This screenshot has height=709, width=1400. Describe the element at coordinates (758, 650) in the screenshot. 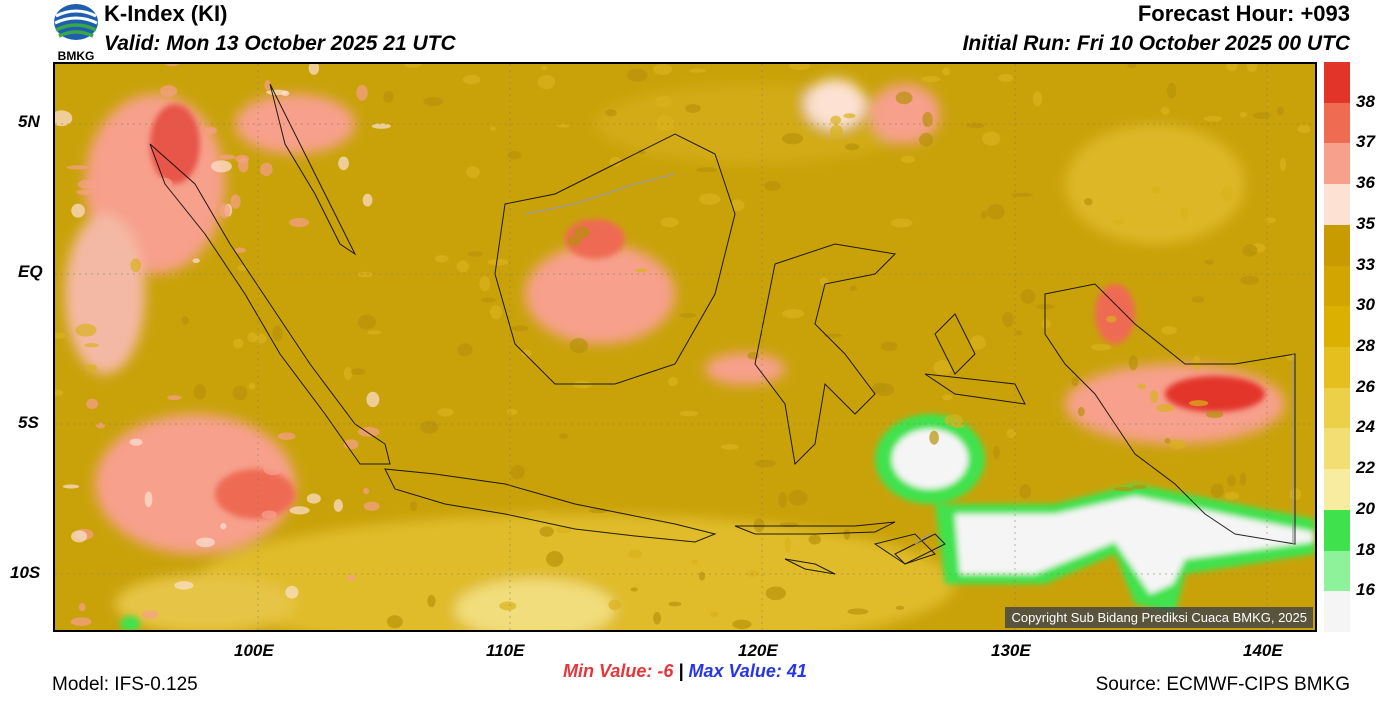

I see `lon-label: 120E` at that location.